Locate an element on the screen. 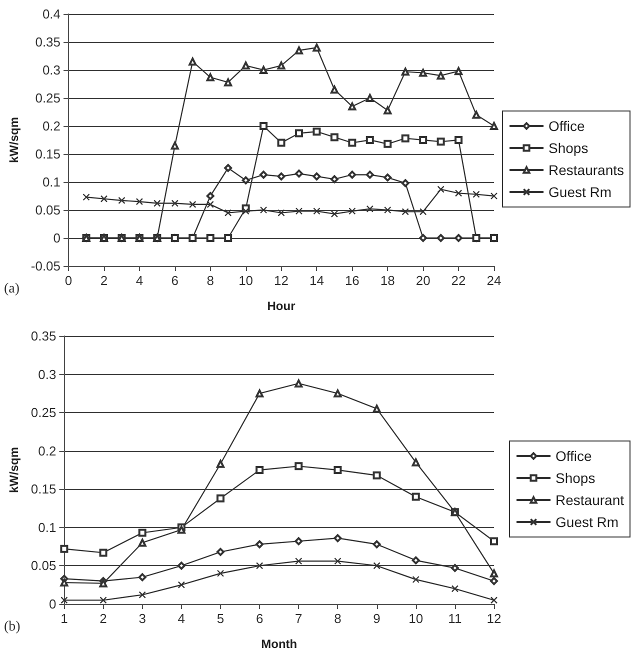 This screenshot has width=634, height=656. text: (a) is located at coordinates (12, 289).